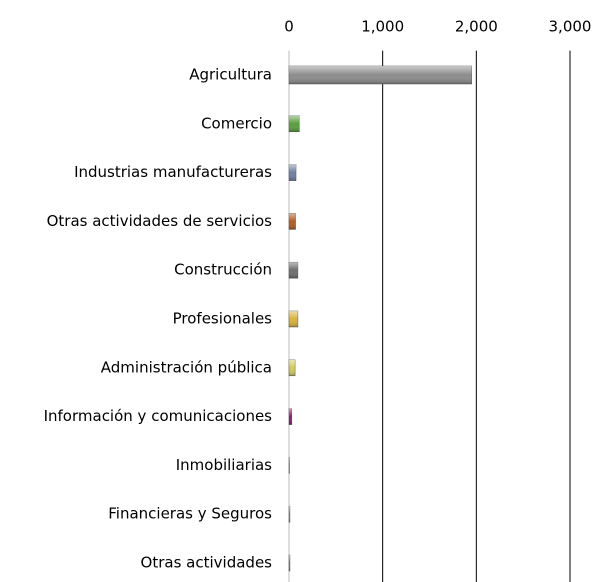  I want to click on x-tick-label: 2,000, so click(476, 27).